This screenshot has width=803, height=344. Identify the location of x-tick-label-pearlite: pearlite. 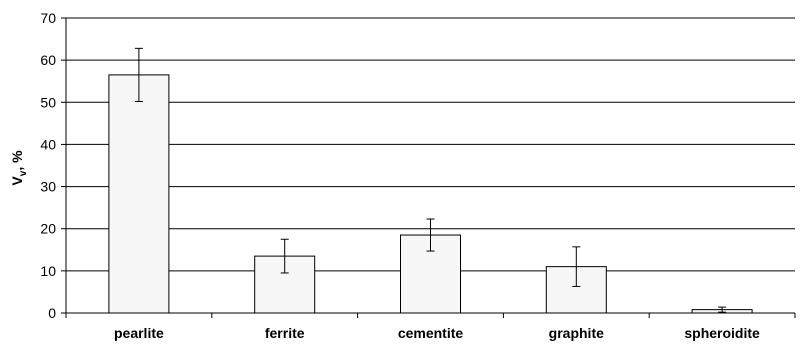
(139, 333).